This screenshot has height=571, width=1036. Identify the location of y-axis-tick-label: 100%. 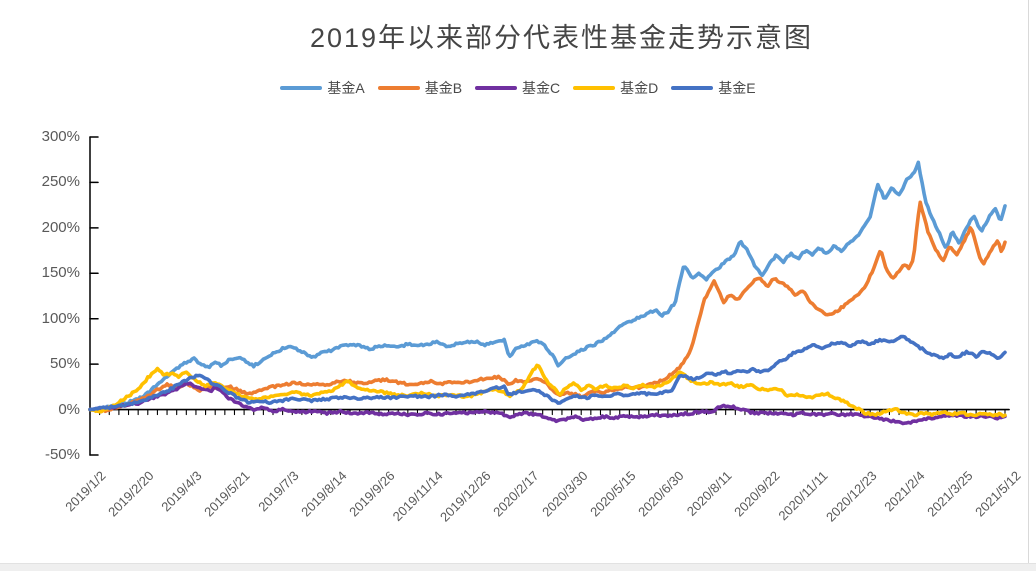
(60, 318).